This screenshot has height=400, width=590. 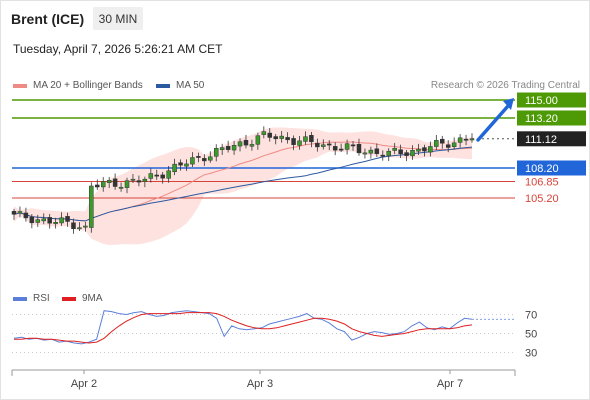 What do you see at coordinates (551, 148) in the screenshot?
I see `price-labels-layer: 115.00 113.20 111.12 108.20 106.85 105.20` at bounding box center [551, 148].